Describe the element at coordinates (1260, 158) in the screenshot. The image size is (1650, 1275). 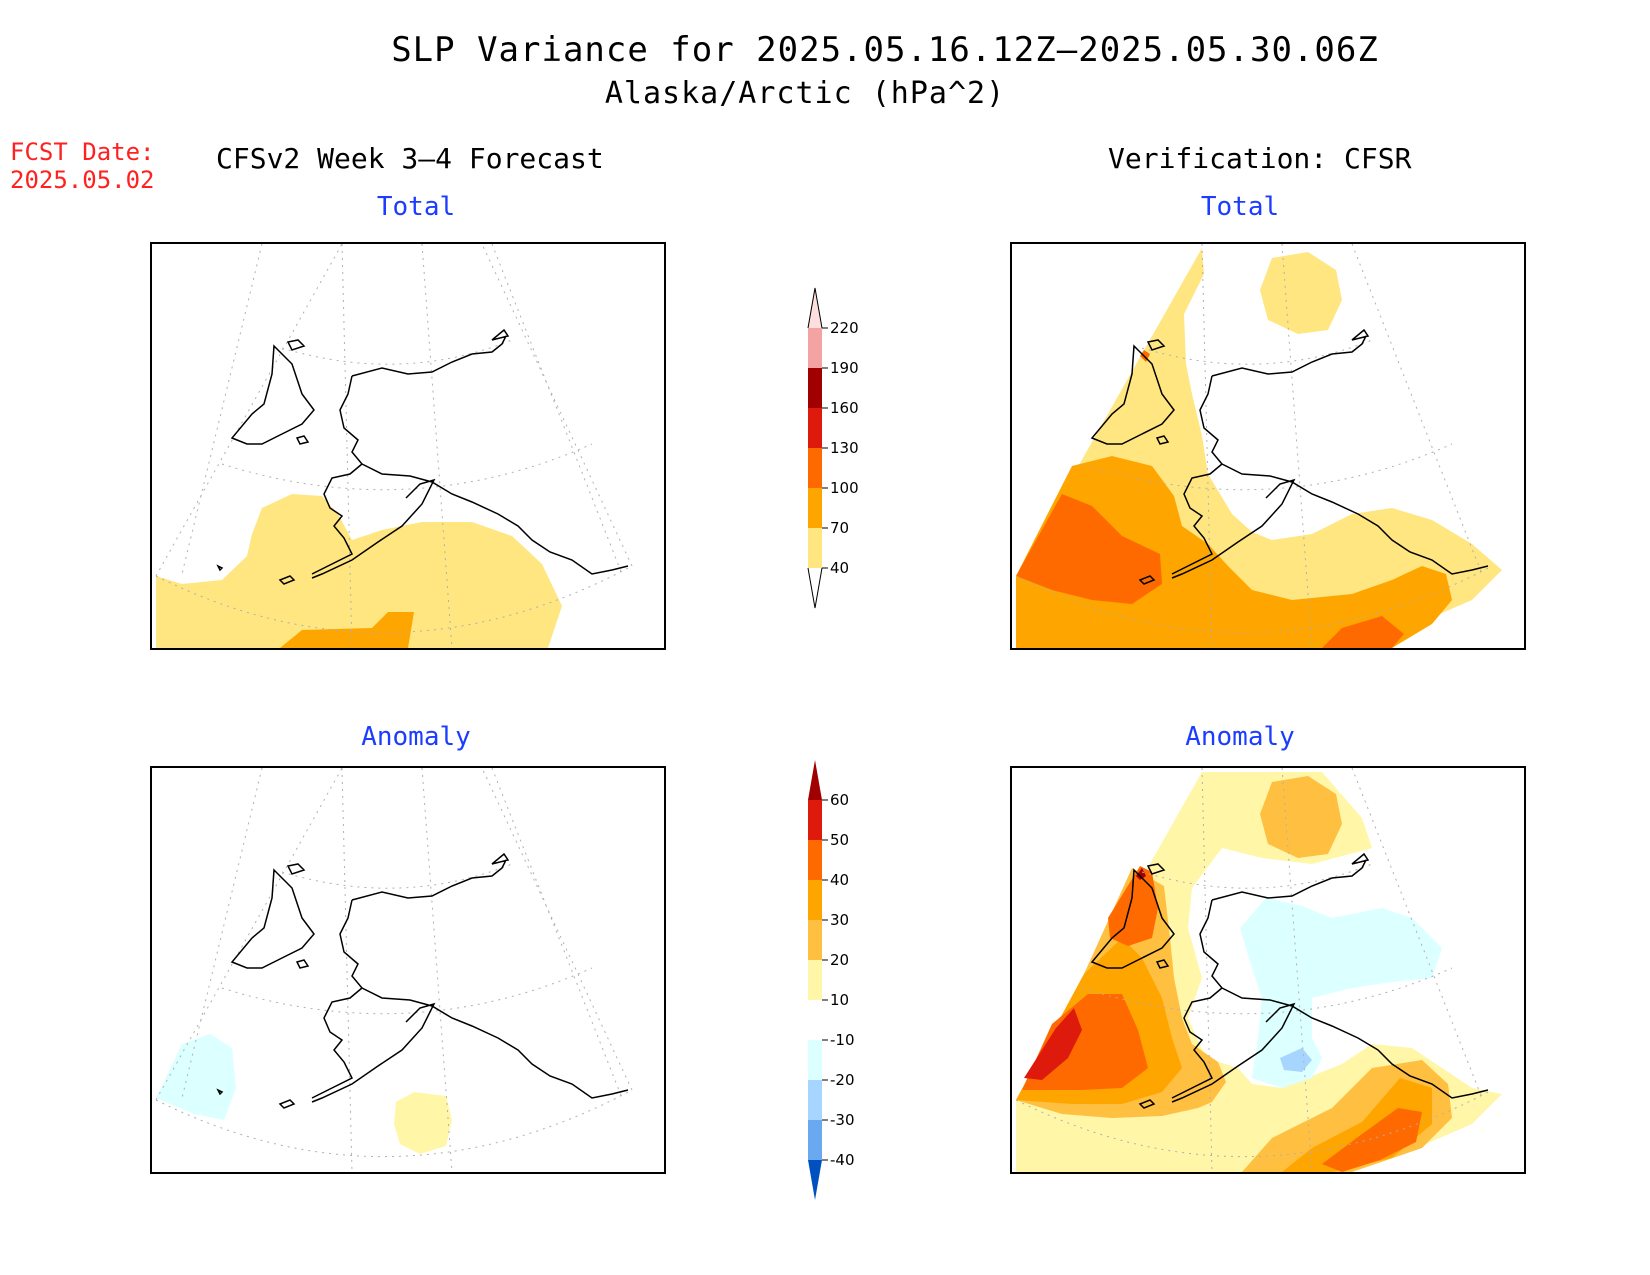
I see `verification-heading: Verification: CFSR` at that location.